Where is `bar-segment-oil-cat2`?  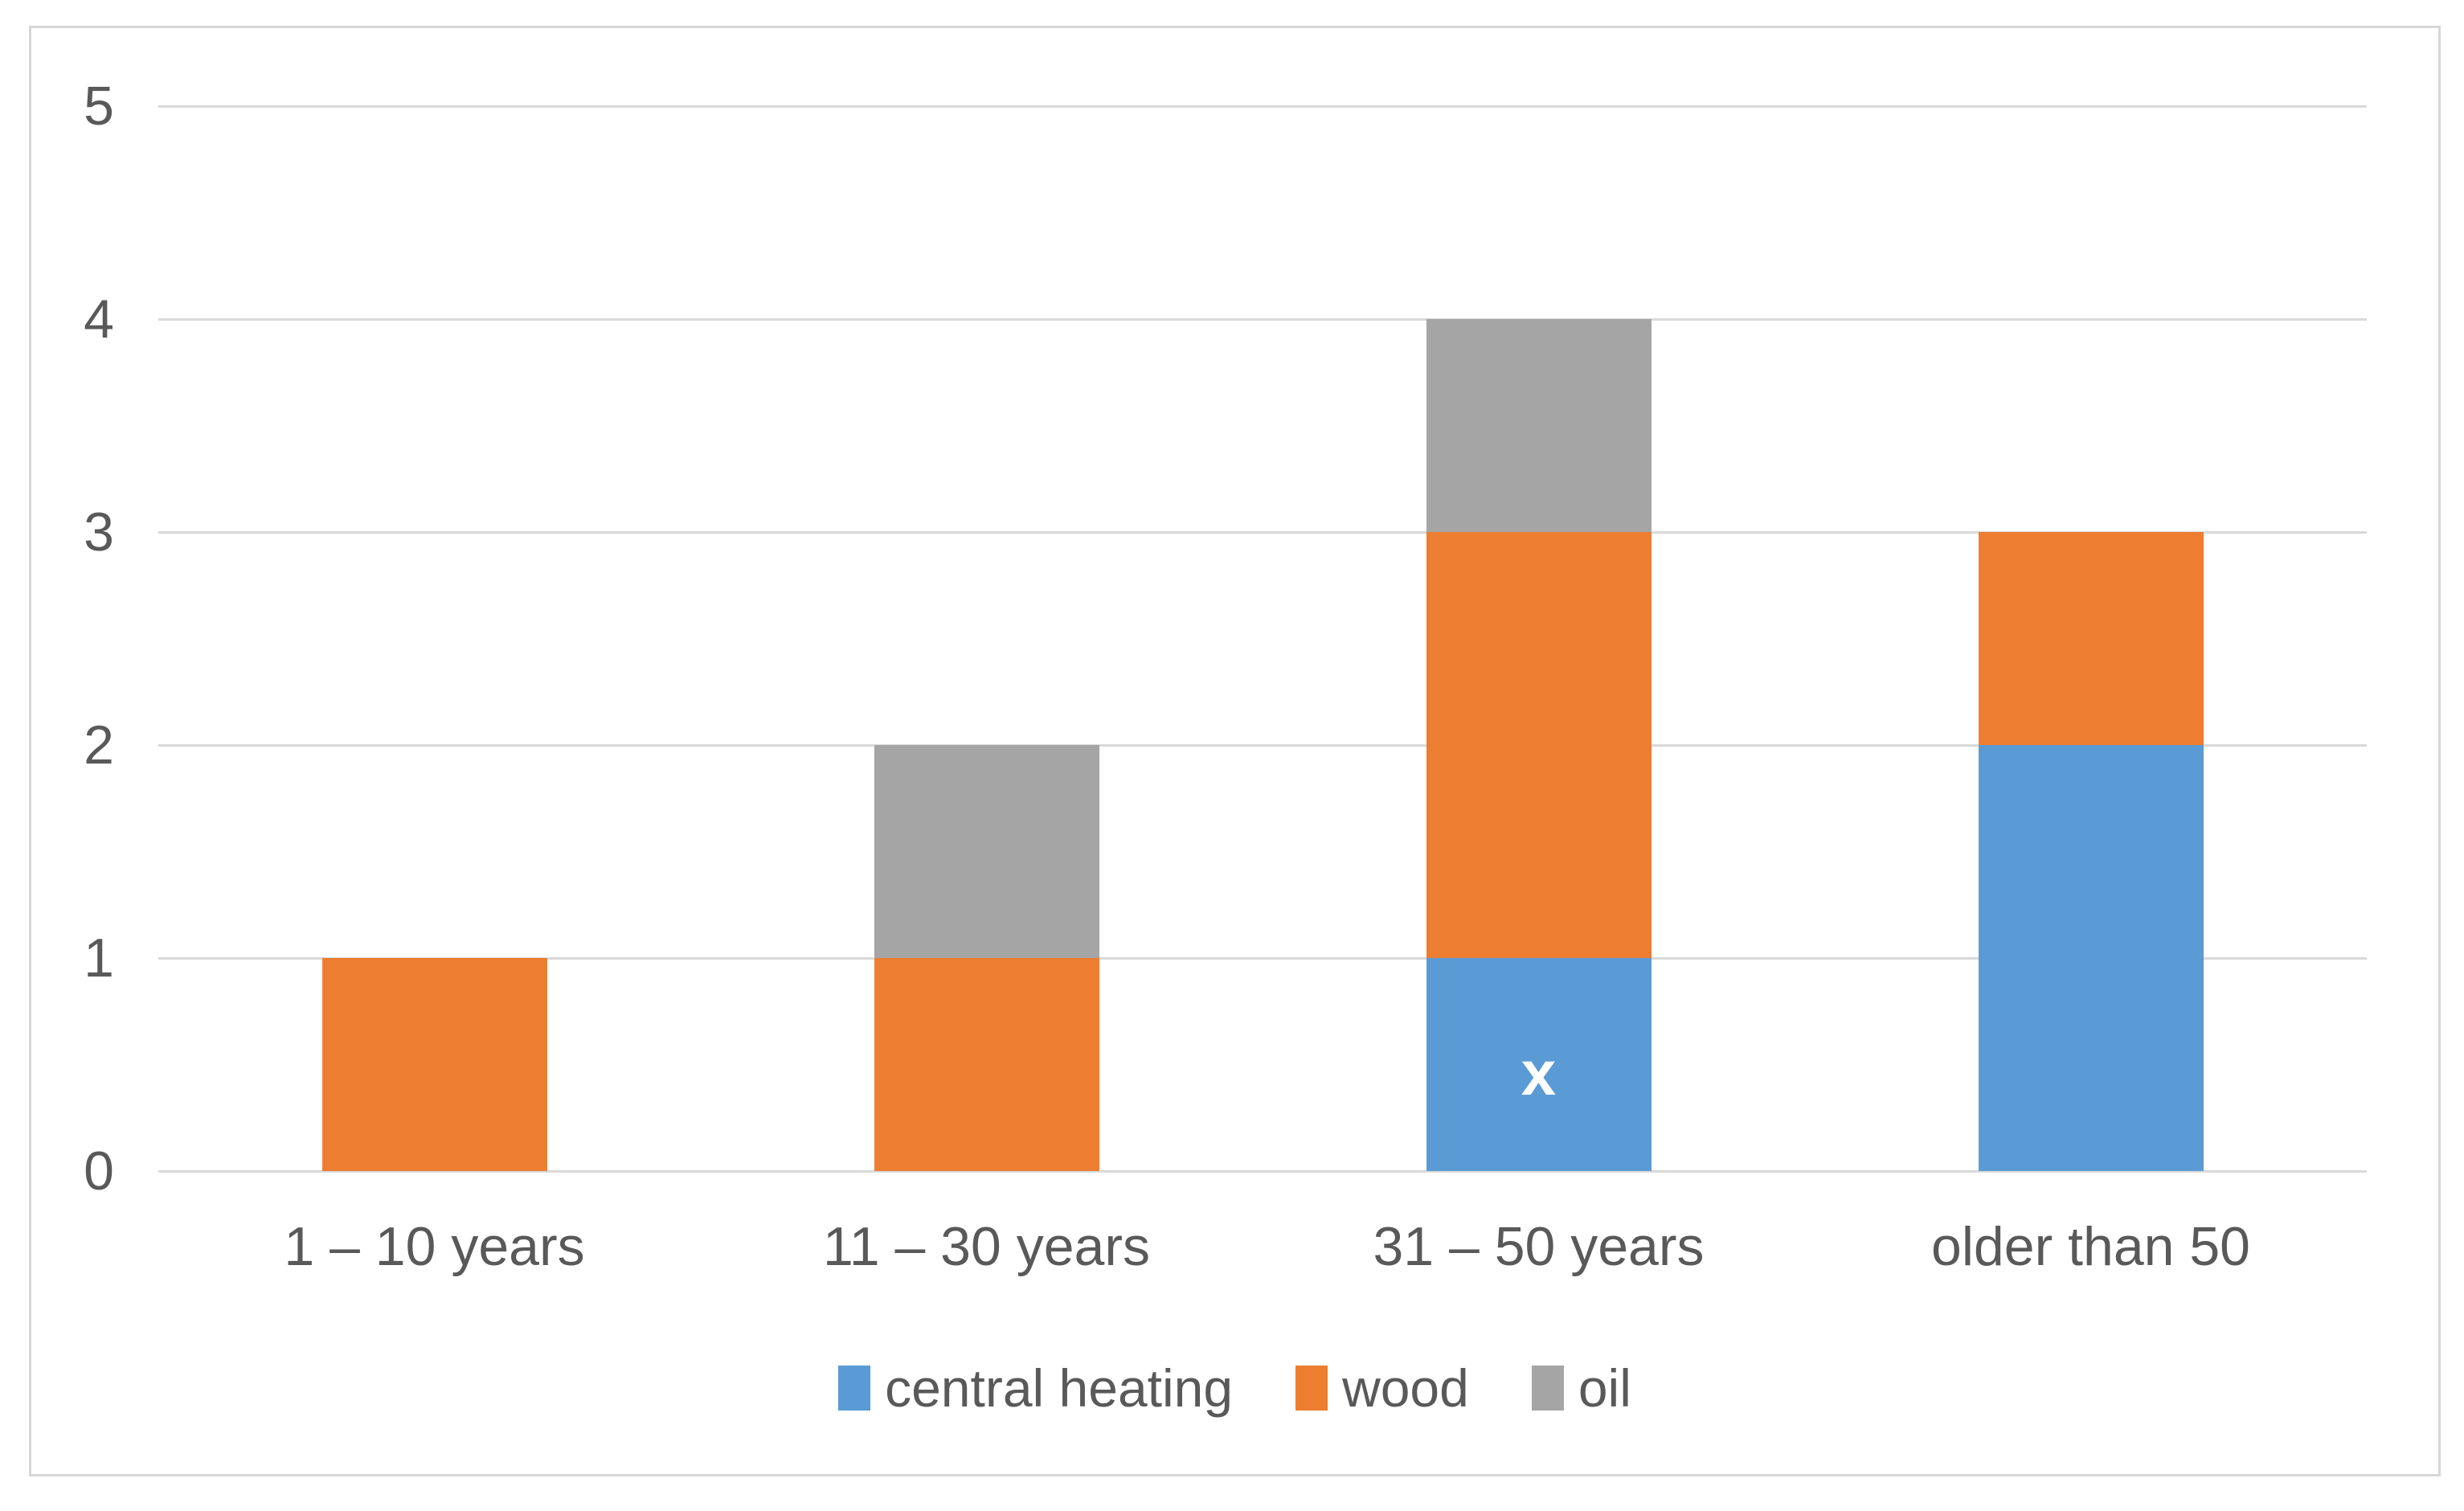
bar-segment-oil-cat2 is located at coordinates (1539, 425).